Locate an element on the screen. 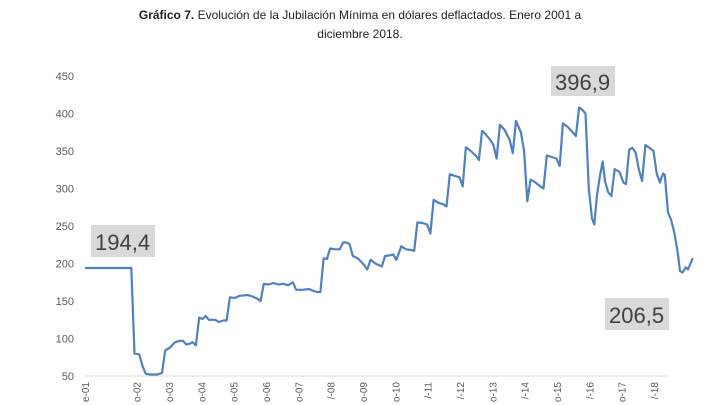 The width and height of the screenshot is (720, 405). x-tick-label: o-15 is located at coordinates (558, 392).